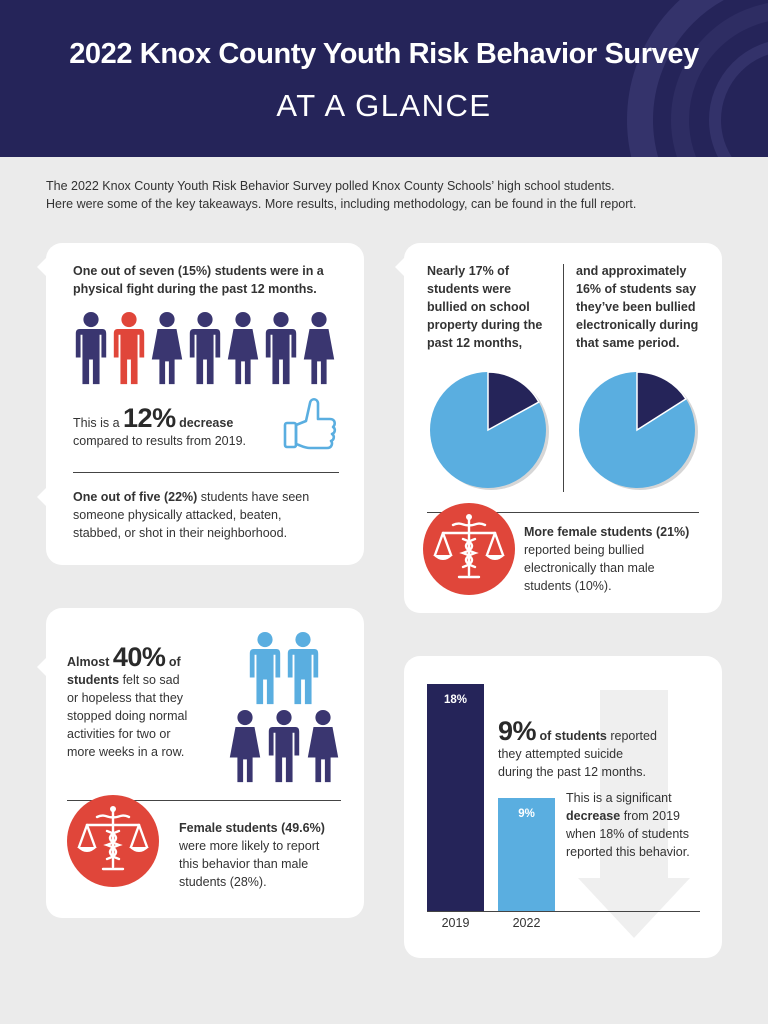 Image resolution: width=768 pixels, height=1024 pixels. I want to click on bullied-left-line: bullied on school, so click(478, 307).